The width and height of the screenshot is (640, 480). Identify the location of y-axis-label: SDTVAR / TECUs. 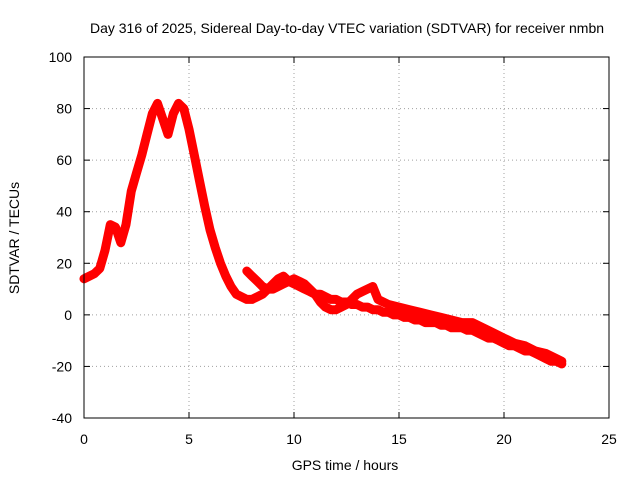
(14, 238).